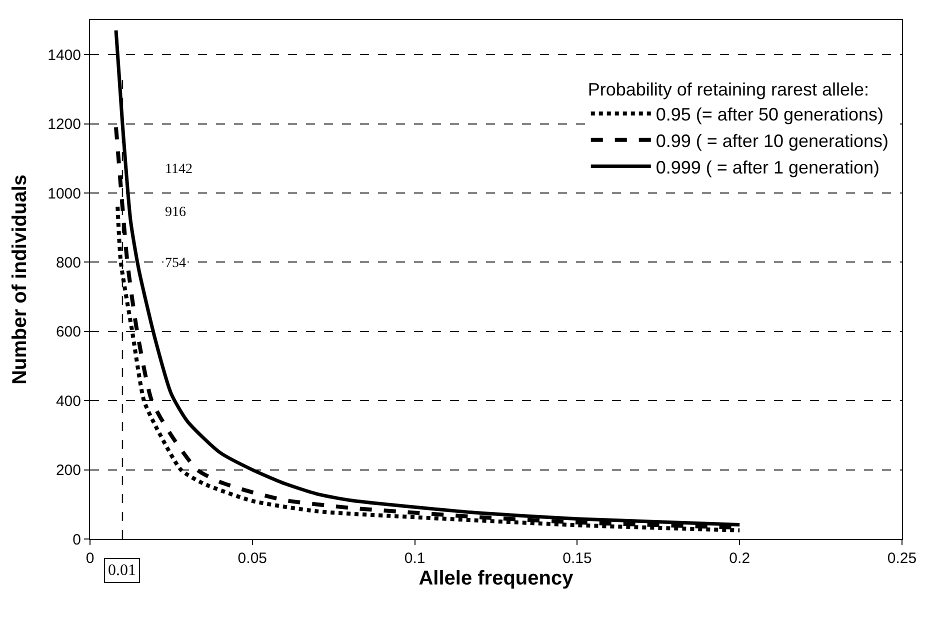 The height and width of the screenshot is (619, 932). I want to click on x-tick-label: 0.2, so click(739, 558).